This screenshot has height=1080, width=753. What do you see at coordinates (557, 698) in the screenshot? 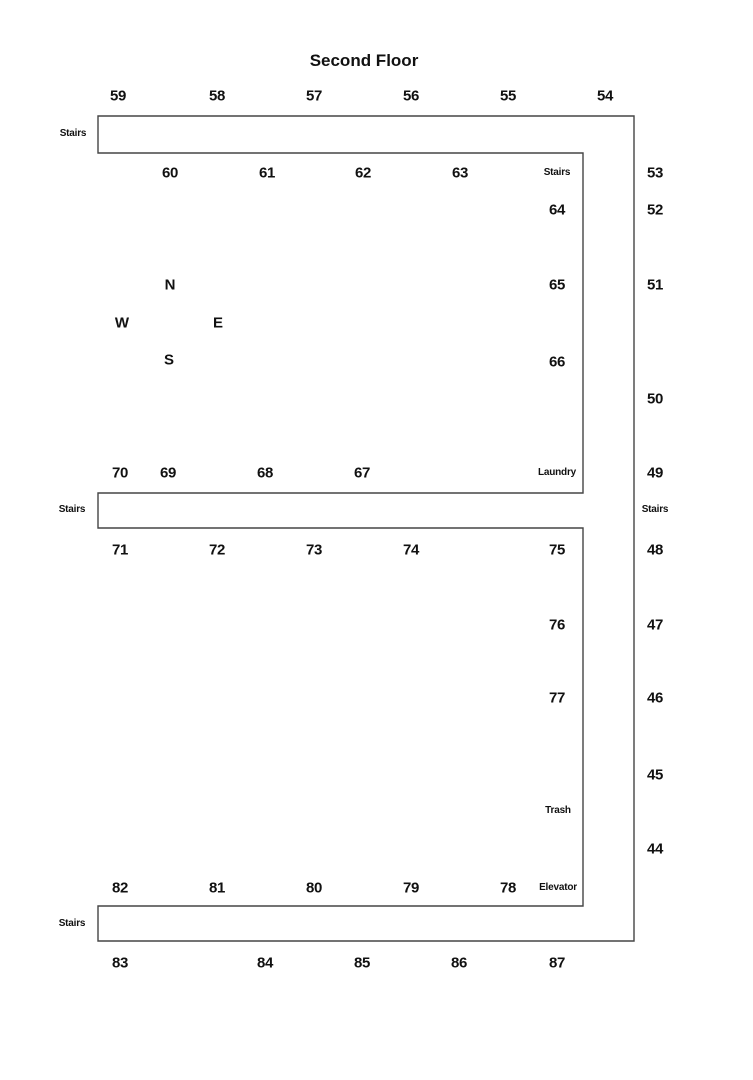
I see `room-label-77: 77` at bounding box center [557, 698].